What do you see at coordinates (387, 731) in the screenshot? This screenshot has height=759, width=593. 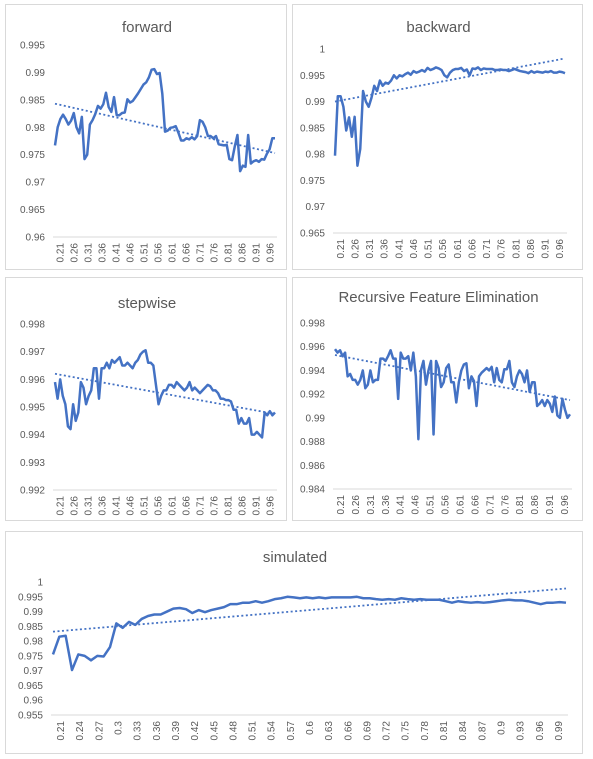 I see `x-tick-label: 0.72` at bounding box center [387, 731].